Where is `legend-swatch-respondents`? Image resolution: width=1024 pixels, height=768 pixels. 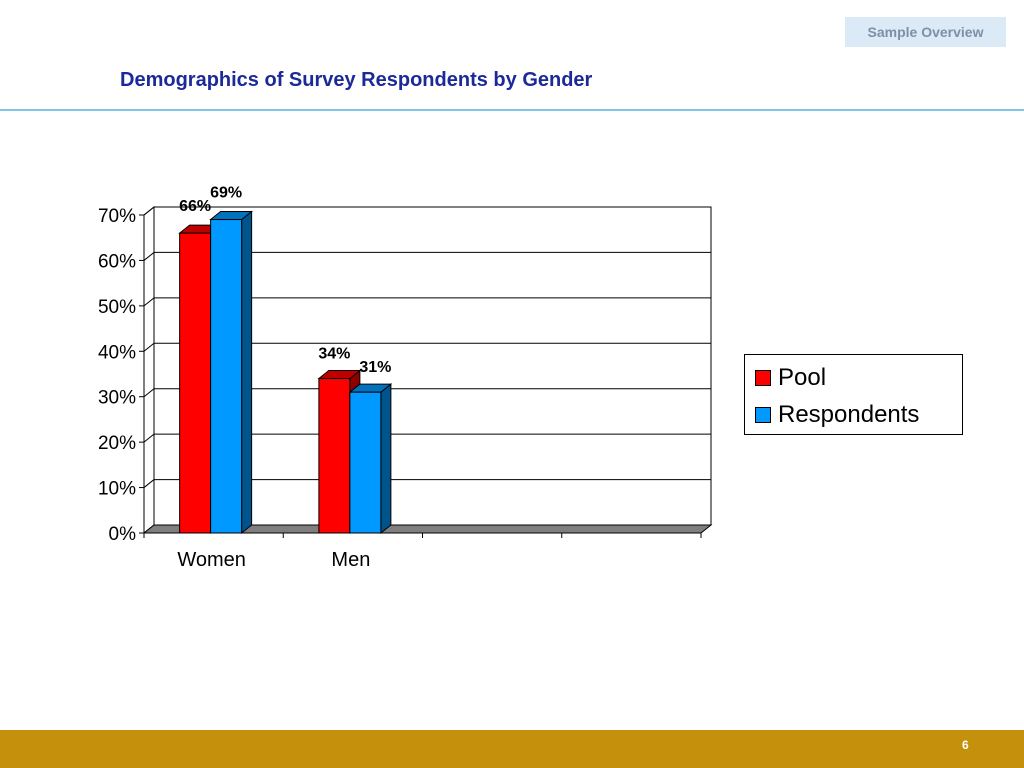 legend-swatch-respondents is located at coordinates (763, 415).